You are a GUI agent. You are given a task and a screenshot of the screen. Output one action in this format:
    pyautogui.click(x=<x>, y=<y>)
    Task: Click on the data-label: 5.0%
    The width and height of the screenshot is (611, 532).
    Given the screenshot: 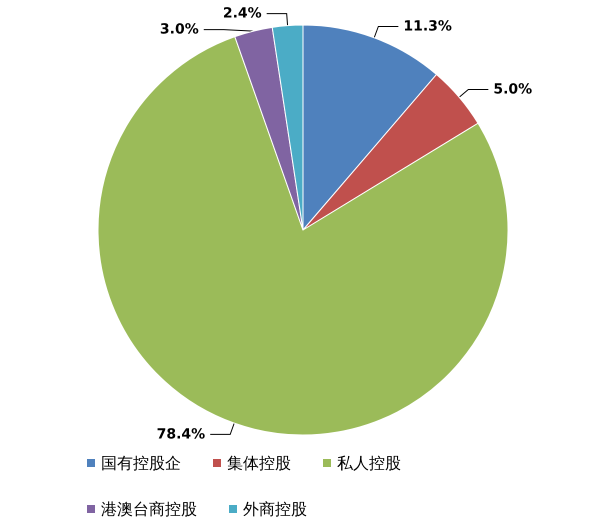 What is the action you would take?
    pyautogui.click(x=512, y=89)
    